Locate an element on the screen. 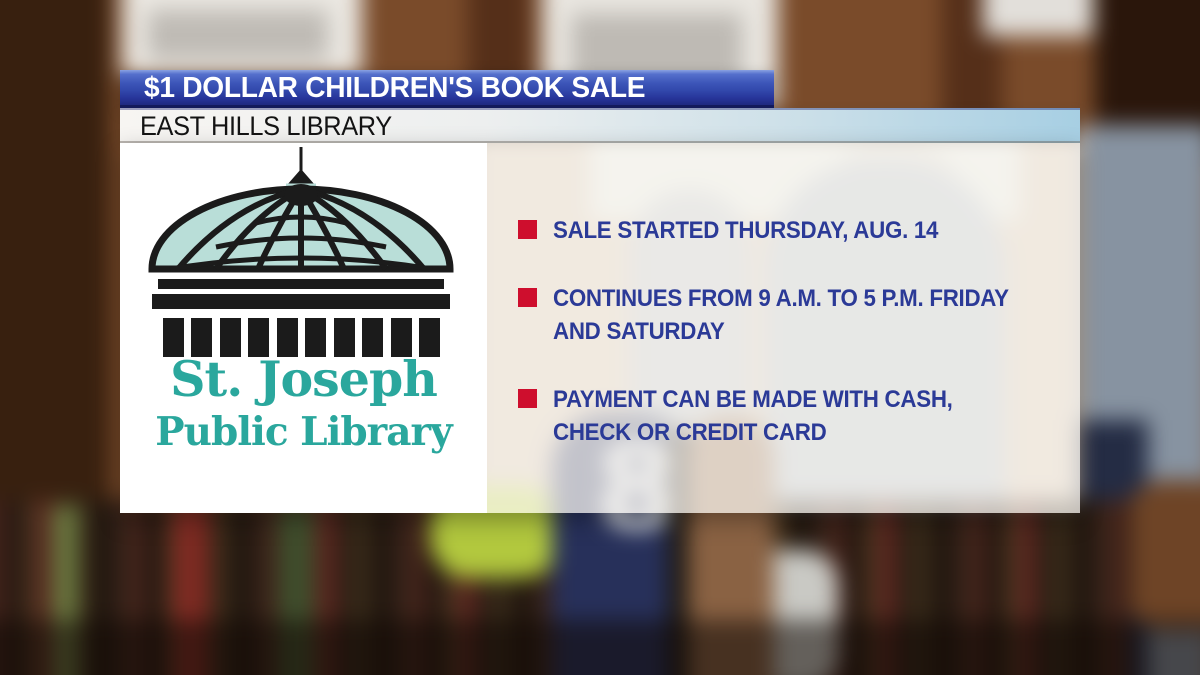 This screenshot has width=1200, height=675. wood-shelf is located at coordinates (1162, 555).